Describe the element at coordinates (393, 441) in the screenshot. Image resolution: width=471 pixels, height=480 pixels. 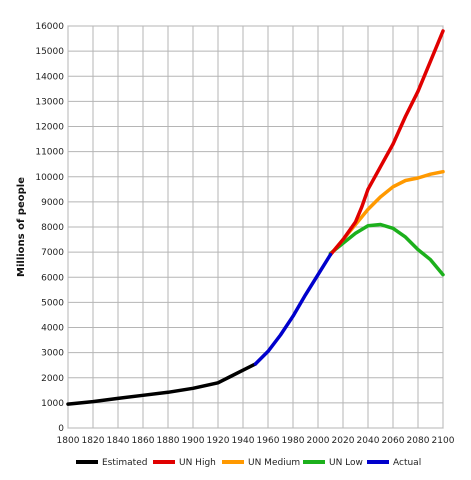
I see `x-tick-label: 2060` at that location.